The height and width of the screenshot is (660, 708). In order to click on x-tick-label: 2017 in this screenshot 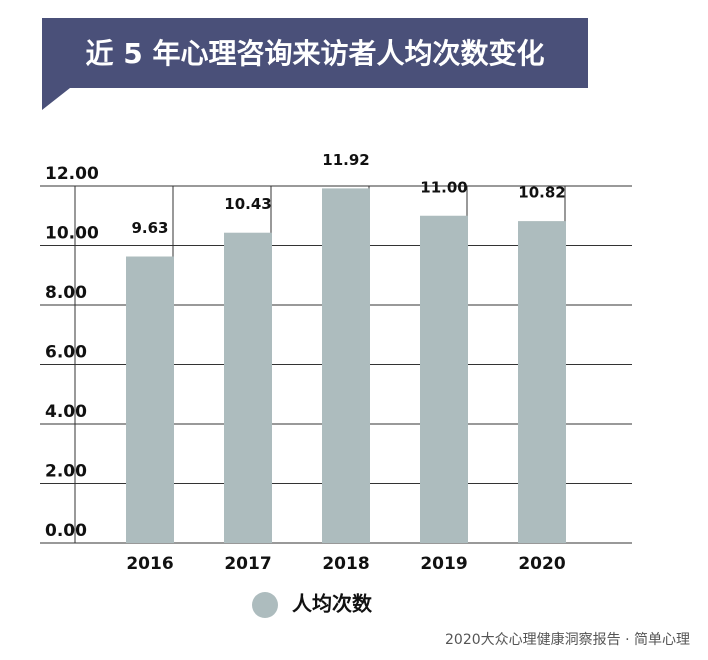, I will do `click(247, 564)`.